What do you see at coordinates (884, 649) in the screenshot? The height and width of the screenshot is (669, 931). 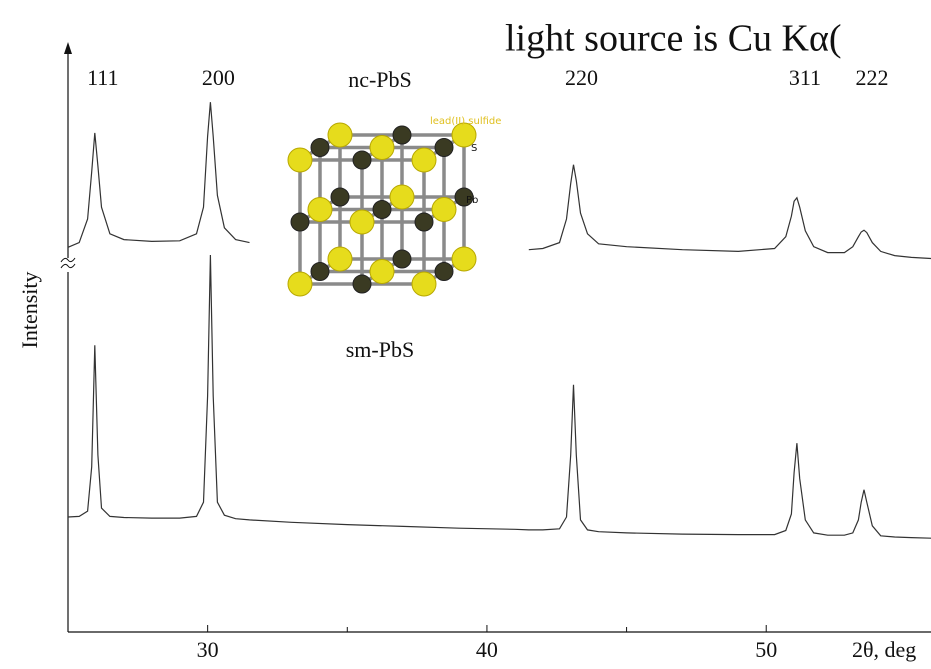 I see `x-axis-label: 2θ, deg` at bounding box center [884, 649].